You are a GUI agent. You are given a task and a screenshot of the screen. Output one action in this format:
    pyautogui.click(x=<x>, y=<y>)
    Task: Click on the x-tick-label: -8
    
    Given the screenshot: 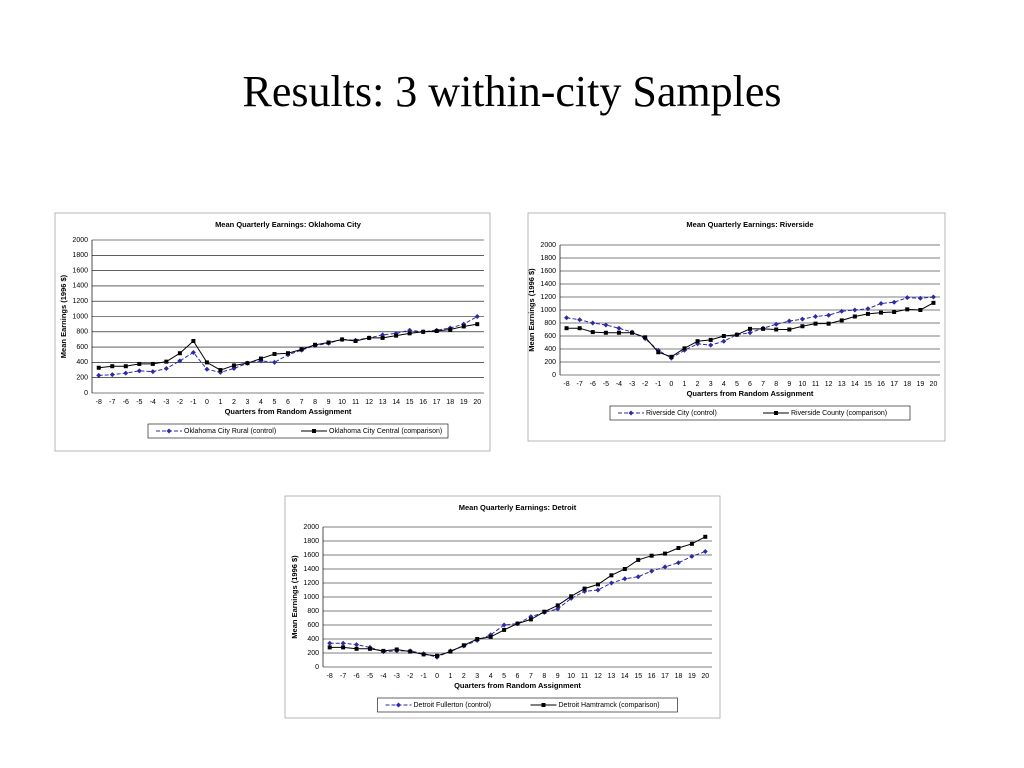 What is the action you would take?
    pyautogui.click(x=566, y=384)
    